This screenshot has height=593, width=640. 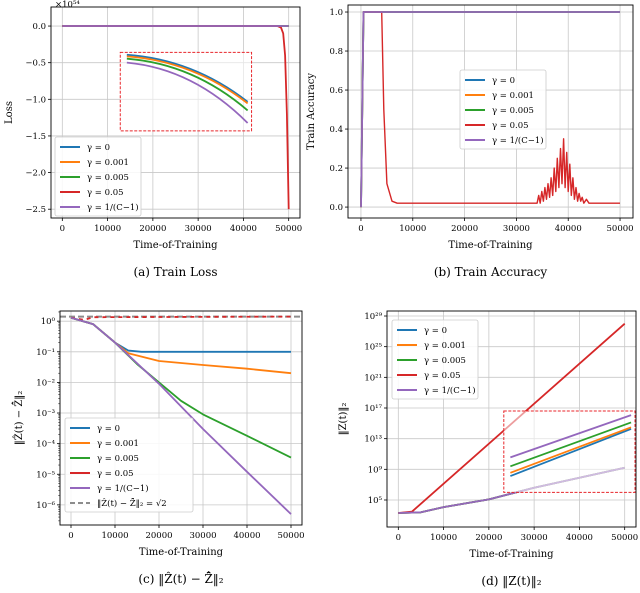 What do you see at coordinates (67, 5) in the screenshot?
I see `y-offset-label: ×10⁵⁴` at bounding box center [67, 5].